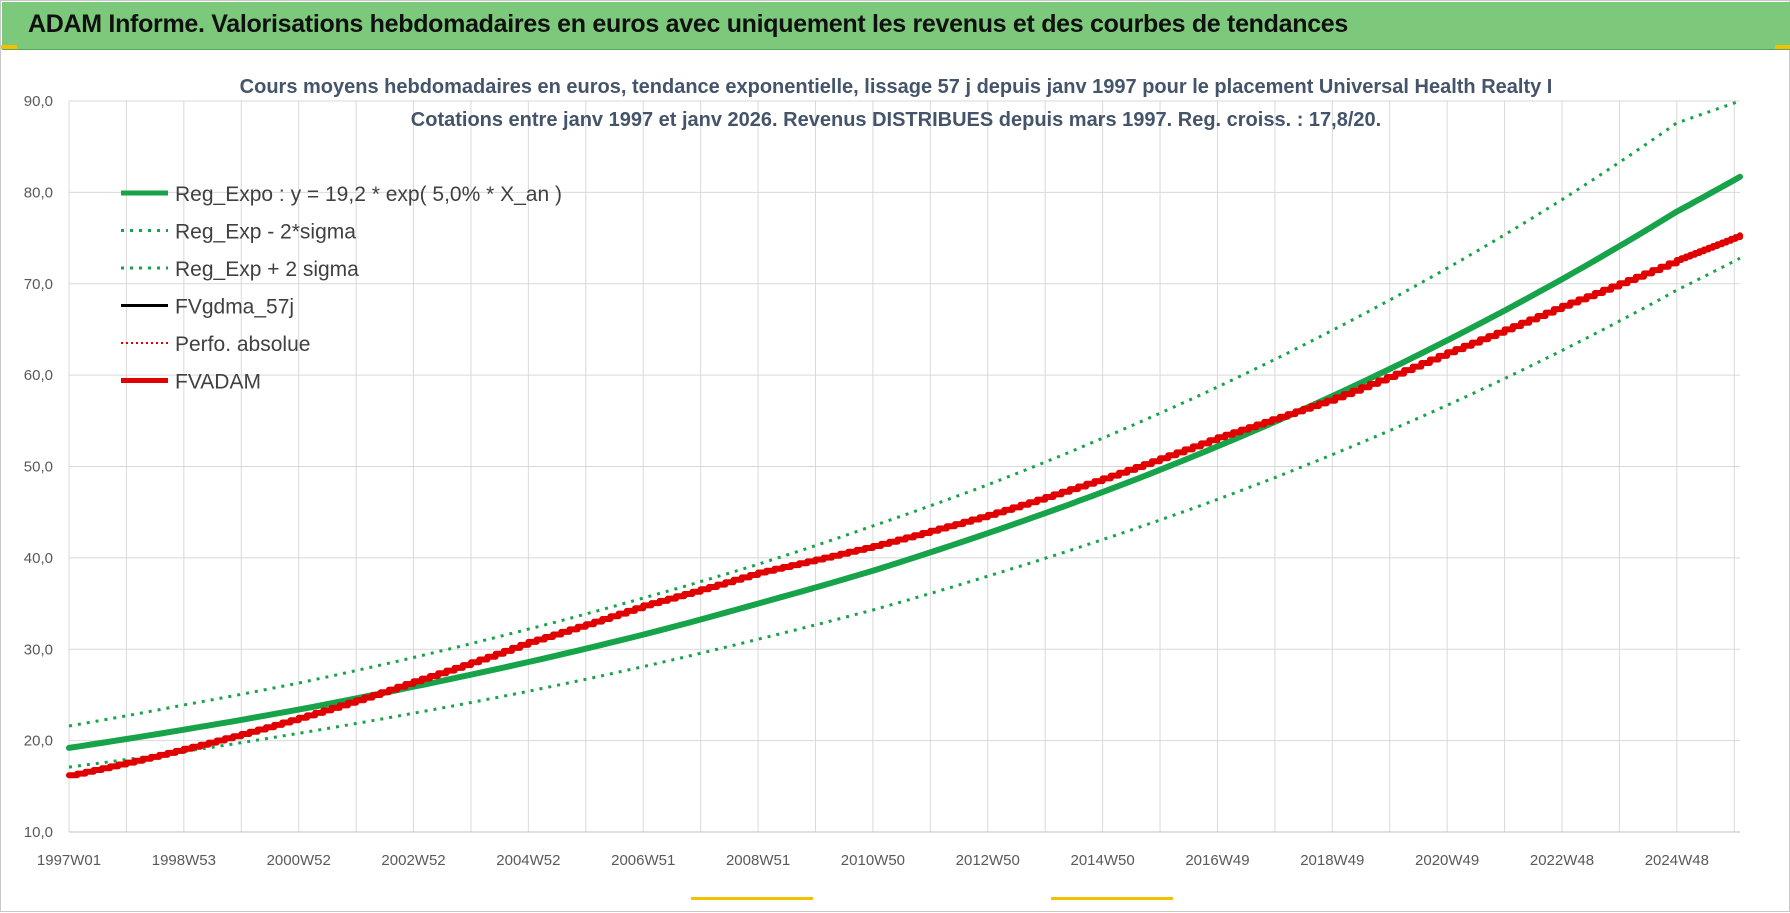 The height and width of the screenshot is (913, 1790). I want to click on legend-label-3: FVgdma_57j, so click(234, 307).